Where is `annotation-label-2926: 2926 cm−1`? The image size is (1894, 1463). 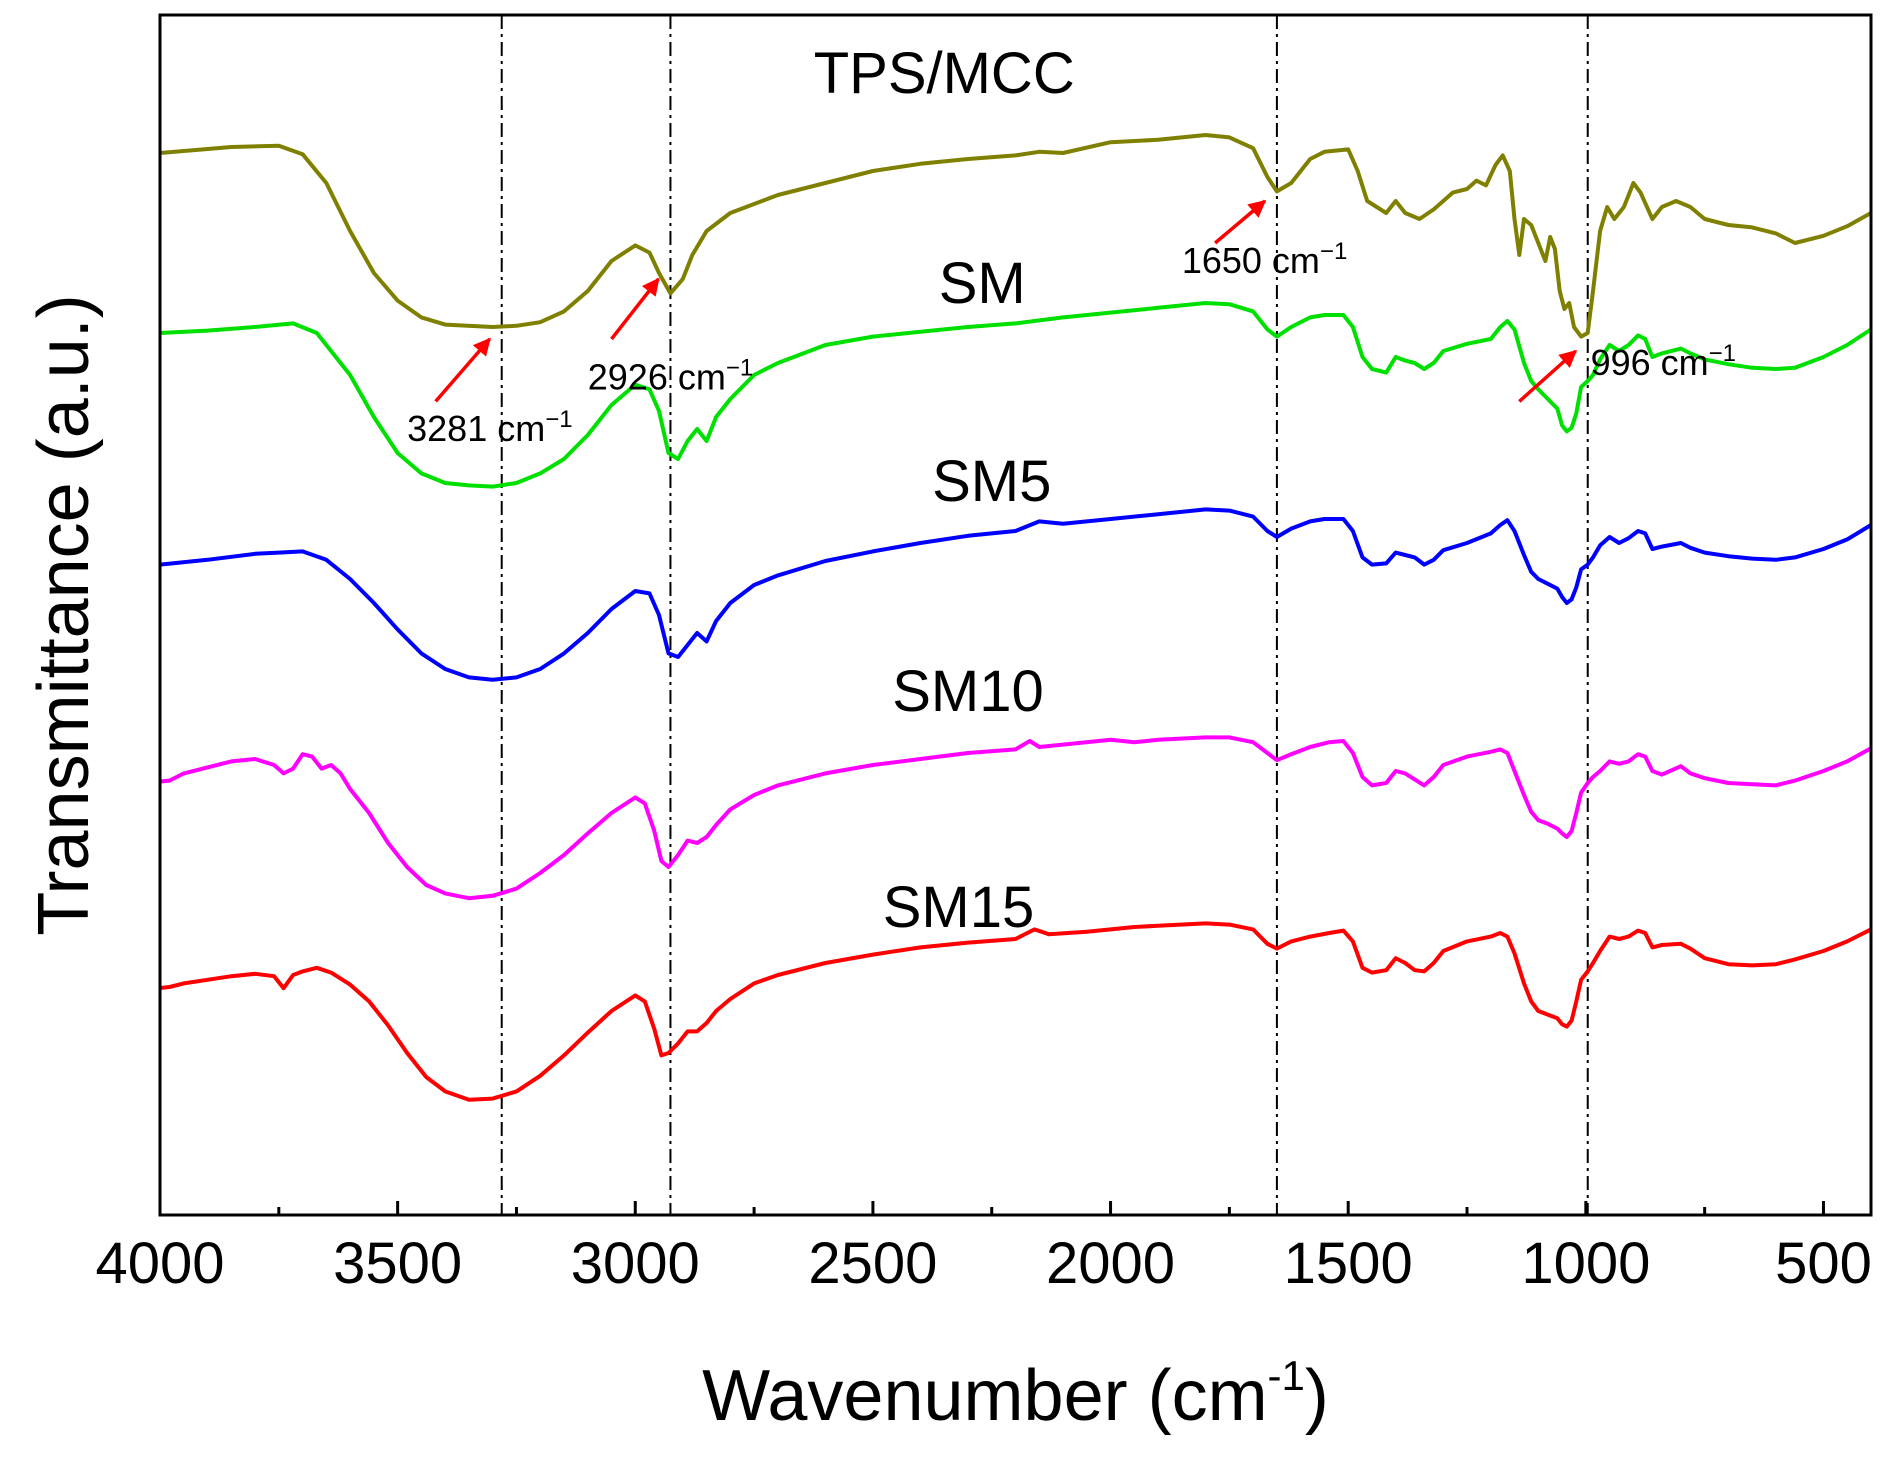 annotation-label-2926: 2926 cm−1 is located at coordinates (670, 375).